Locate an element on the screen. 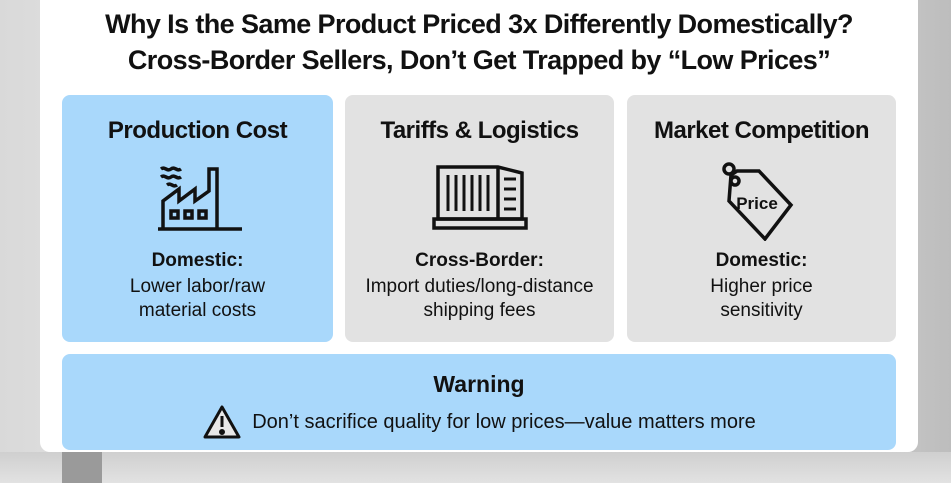 The height and width of the screenshot is (483, 951). card-description: Lower labor/raw material costs is located at coordinates (197, 299).